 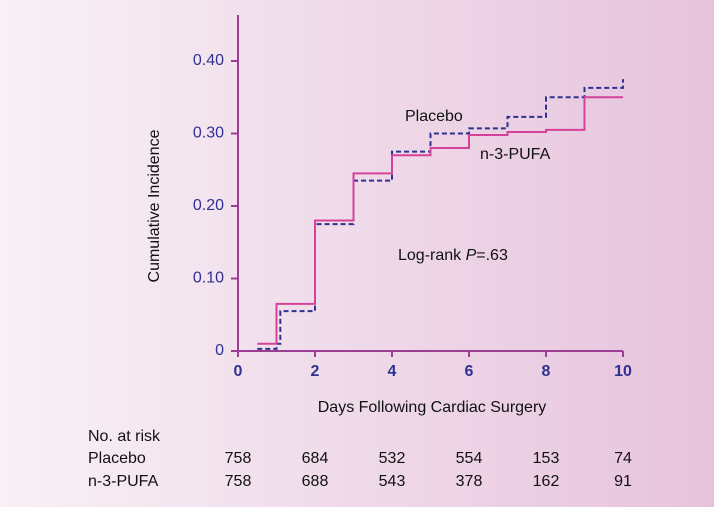 I want to click on x-tick-label: 0, so click(x=238, y=371).